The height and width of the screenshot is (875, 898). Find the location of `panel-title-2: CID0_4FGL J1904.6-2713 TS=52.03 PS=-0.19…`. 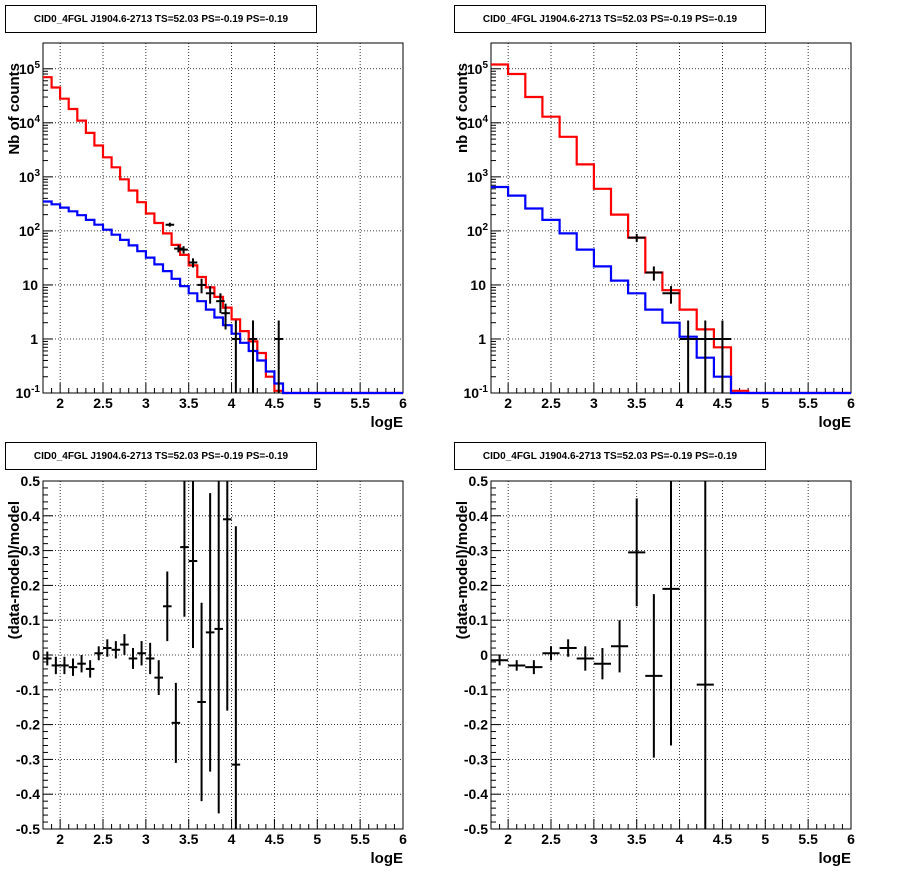

panel-title-2: CID0_4FGL J1904.6-2713 TS=52.03 PS=-0.19… is located at coordinates (610, 19).